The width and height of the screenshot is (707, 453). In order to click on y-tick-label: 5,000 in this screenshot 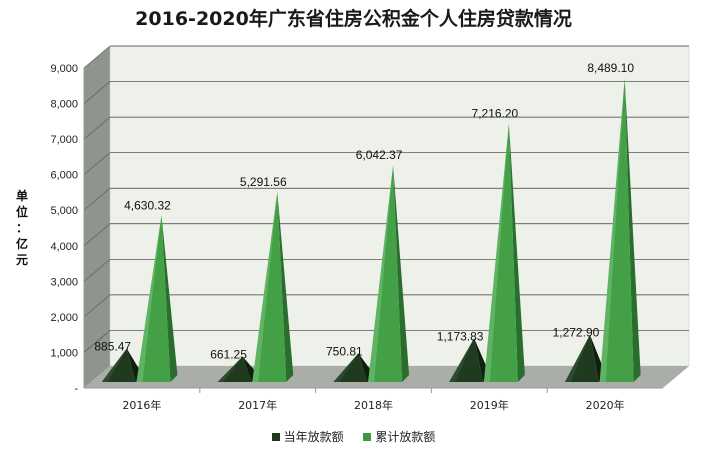, I will do `click(64, 211)`.